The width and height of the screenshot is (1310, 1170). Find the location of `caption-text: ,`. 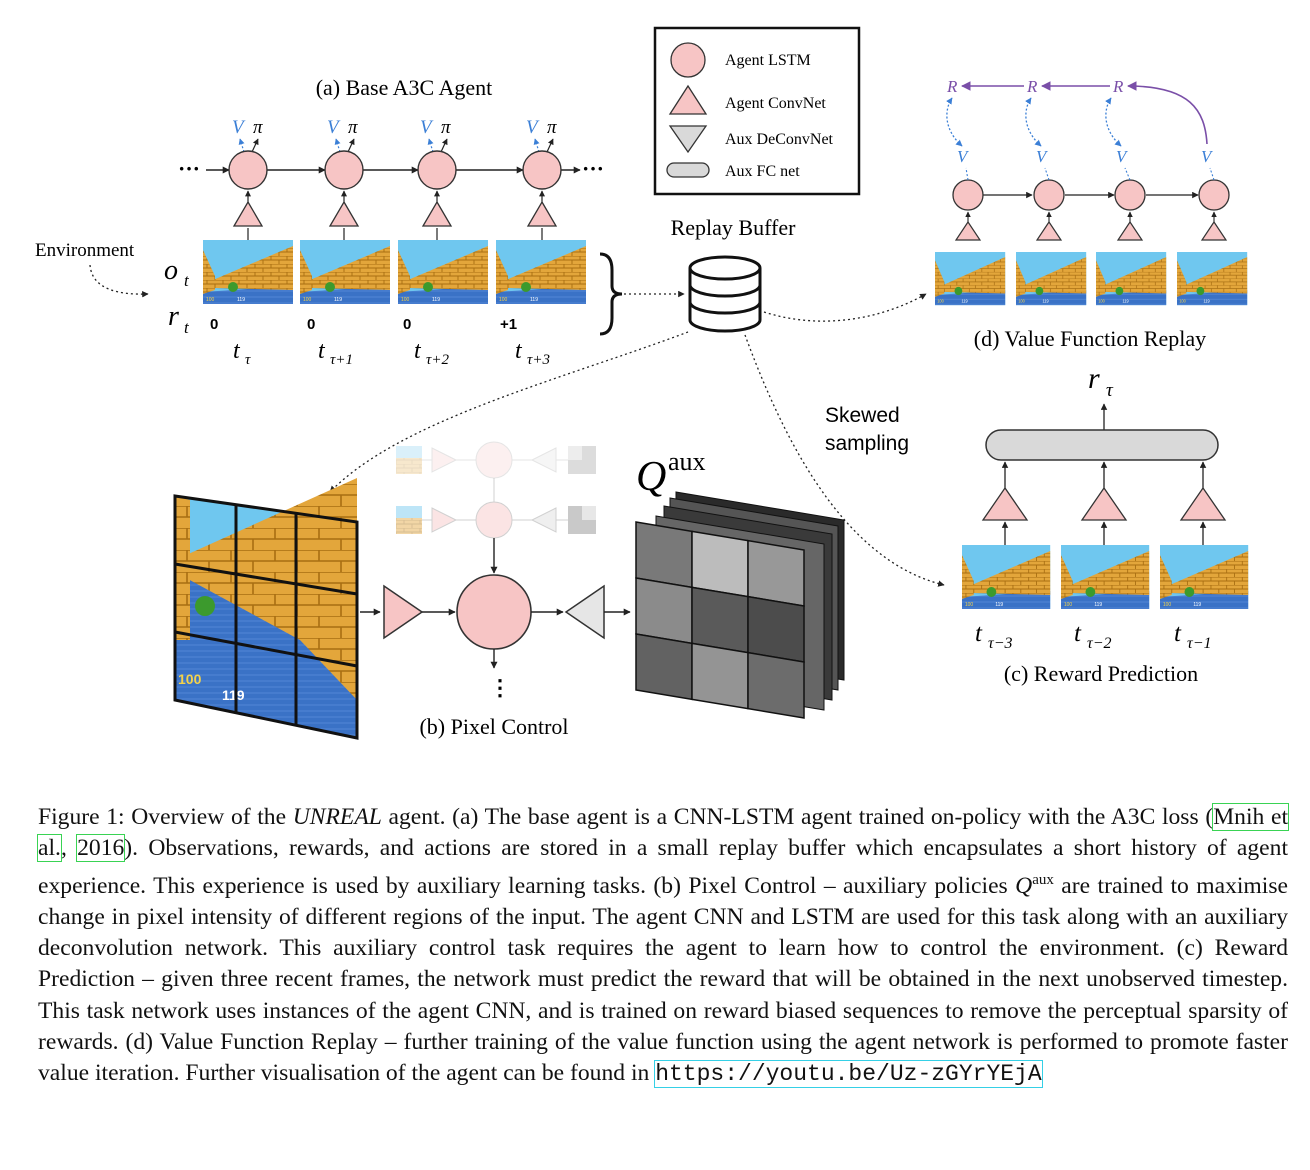

caption-text: , is located at coordinates (69, 848).